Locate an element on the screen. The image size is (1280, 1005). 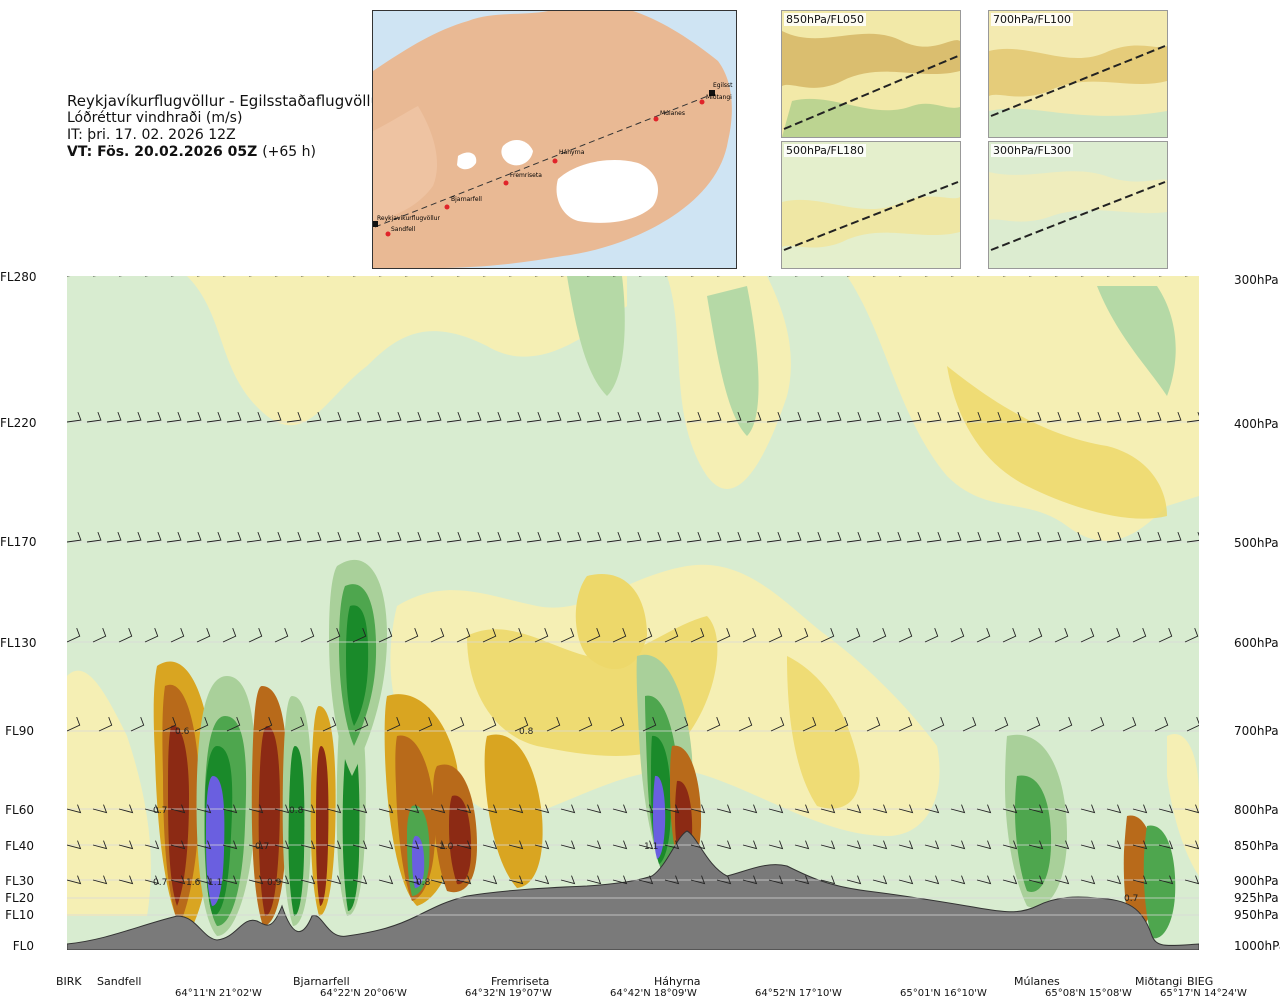
fl-label: FL280 is located at coordinates (18, 277).